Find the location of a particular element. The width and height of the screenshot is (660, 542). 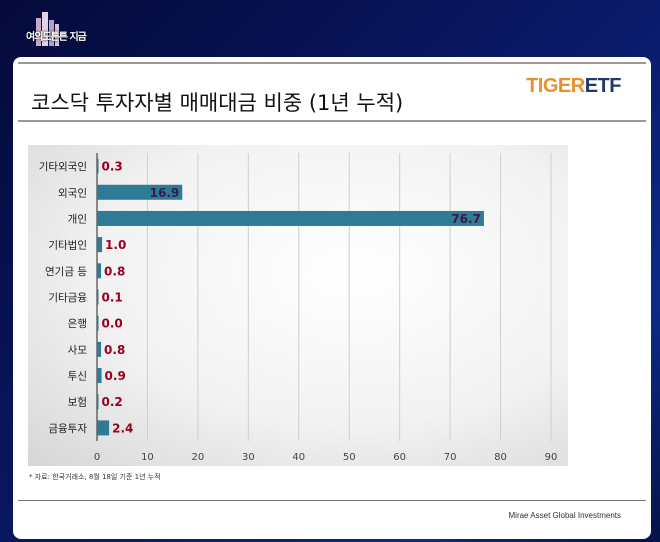

data-label: 0.0 is located at coordinates (112, 324).